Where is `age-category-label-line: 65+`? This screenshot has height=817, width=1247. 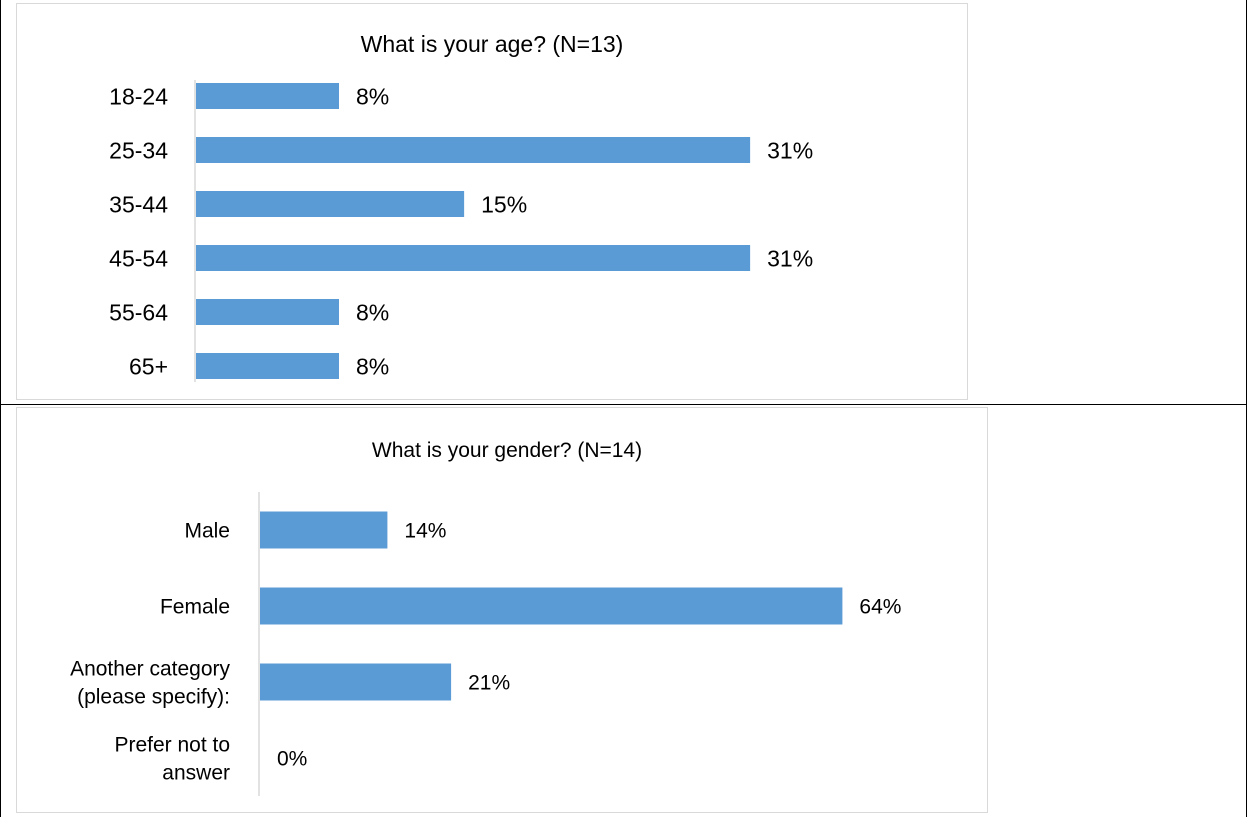 age-category-label-line: 65+ is located at coordinates (148, 366).